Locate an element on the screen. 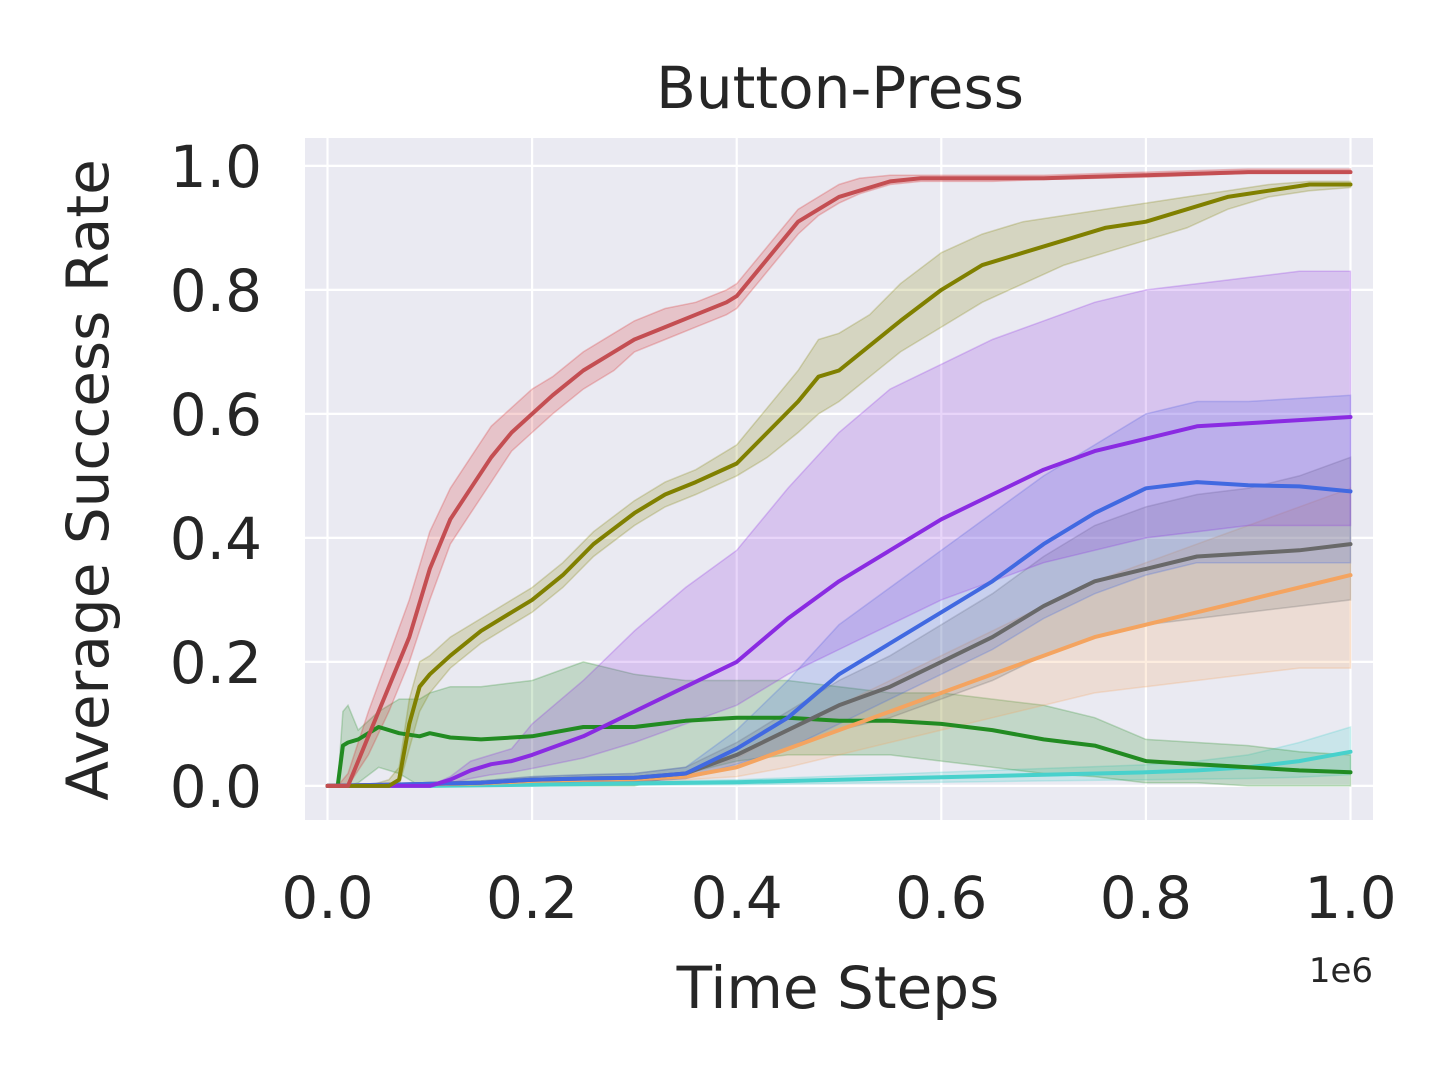 The width and height of the screenshot is (1440, 1080). y-tick-label: 0.0 is located at coordinates (216, 787).